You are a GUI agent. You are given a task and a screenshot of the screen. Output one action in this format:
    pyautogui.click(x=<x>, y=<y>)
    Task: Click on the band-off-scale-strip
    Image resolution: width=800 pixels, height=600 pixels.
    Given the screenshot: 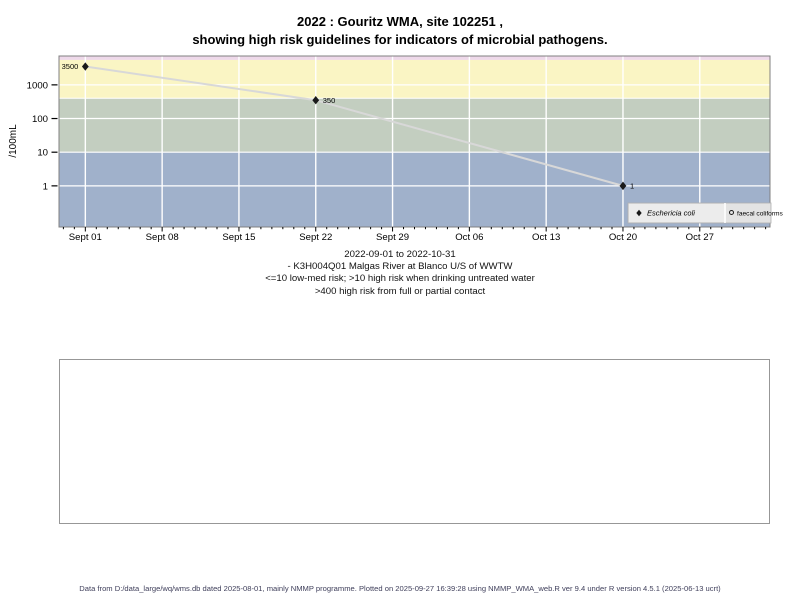 What is the action you would take?
    pyautogui.click(x=414, y=58)
    